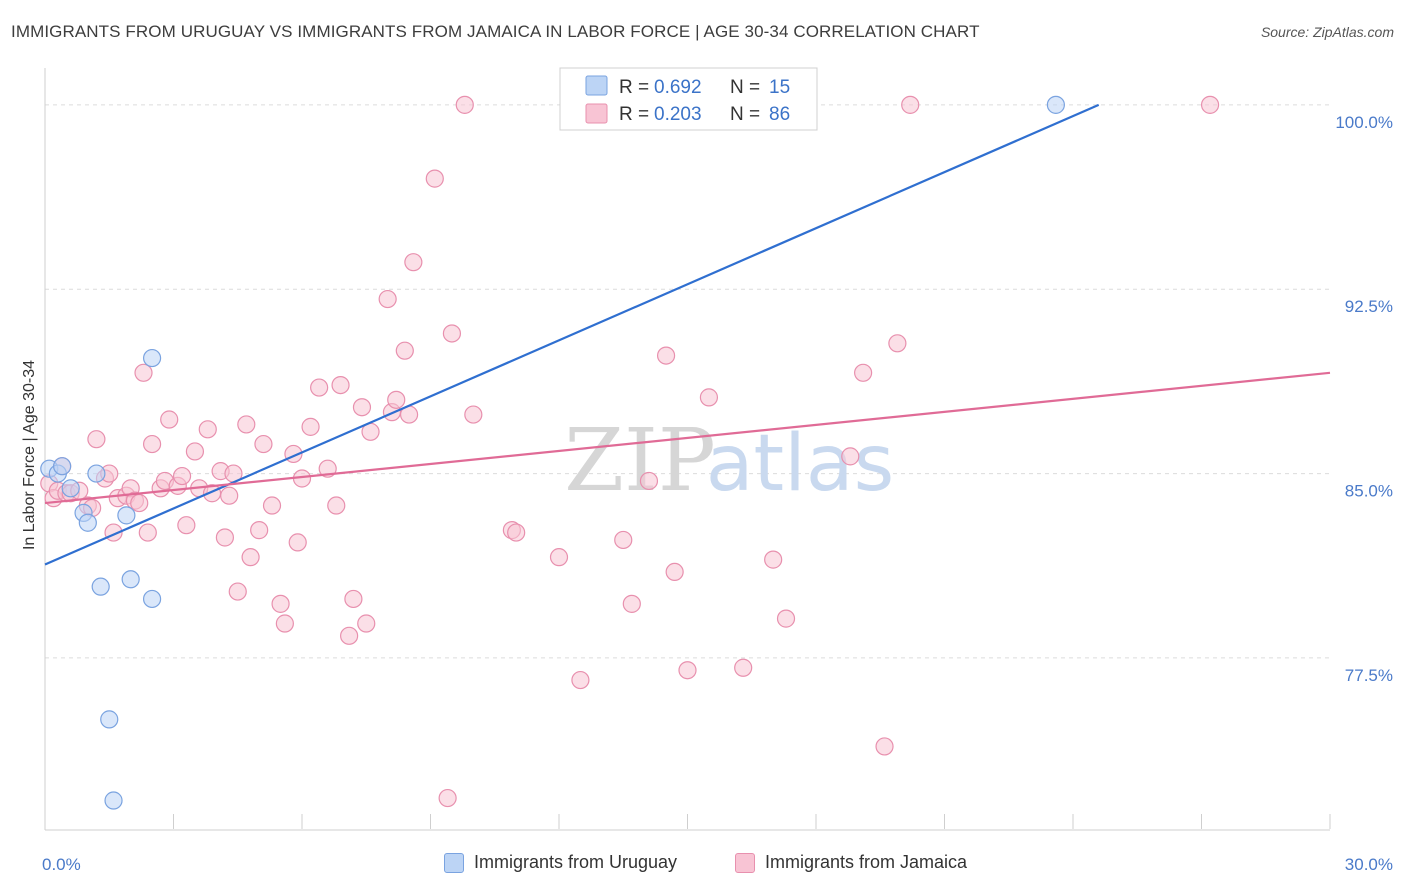 This screenshot has width=1406, height=892. I want to click on bottom-legend-item-jamaica: Immigrants from Jamaica, so click(851, 862).